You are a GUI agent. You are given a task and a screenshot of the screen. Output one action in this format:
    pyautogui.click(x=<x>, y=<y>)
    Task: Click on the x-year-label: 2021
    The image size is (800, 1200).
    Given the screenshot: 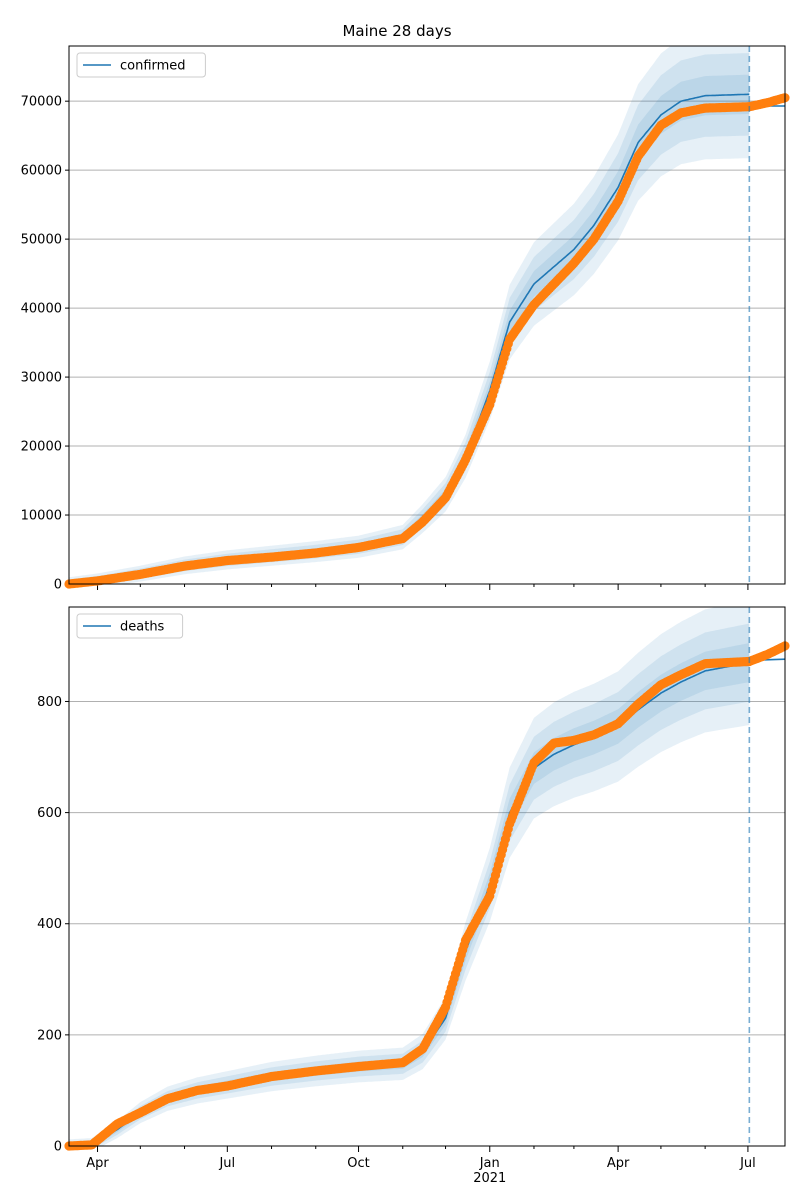 What is the action you would take?
    pyautogui.click(x=489, y=1178)
    